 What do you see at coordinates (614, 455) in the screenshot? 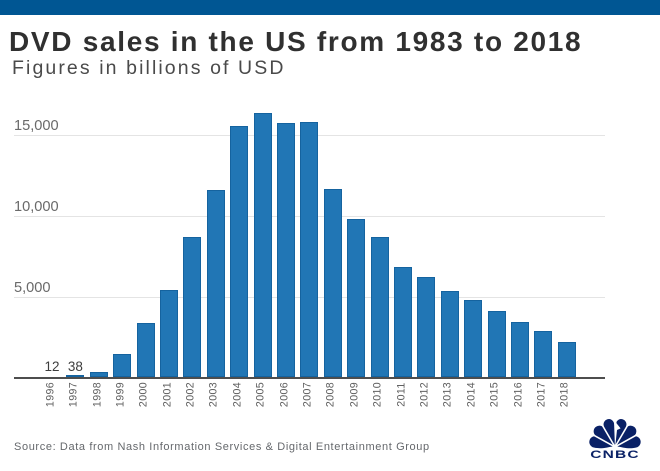
I see `svg-text: CNBC` at bounding box center [614, 455].